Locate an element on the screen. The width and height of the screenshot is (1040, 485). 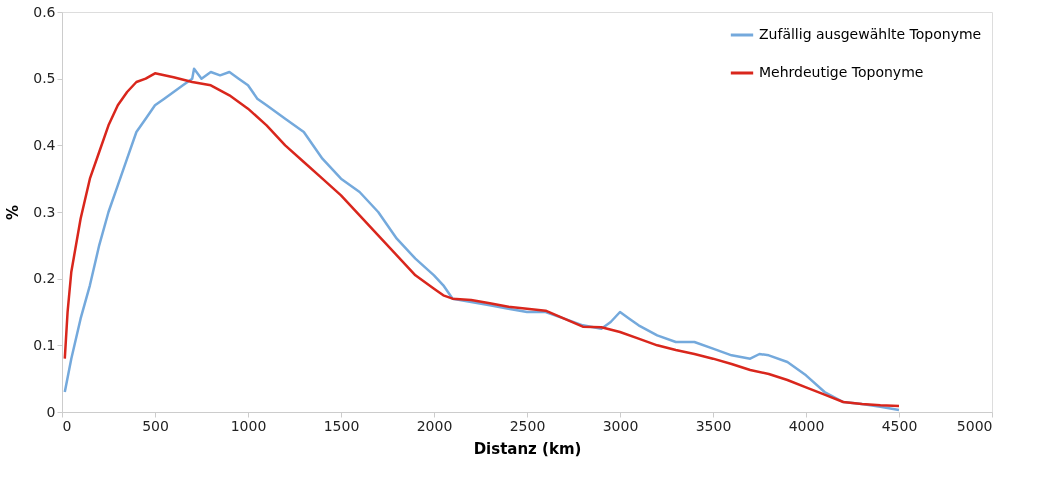
y-tick-label: 0.1 is located at coordinates (44, 344).